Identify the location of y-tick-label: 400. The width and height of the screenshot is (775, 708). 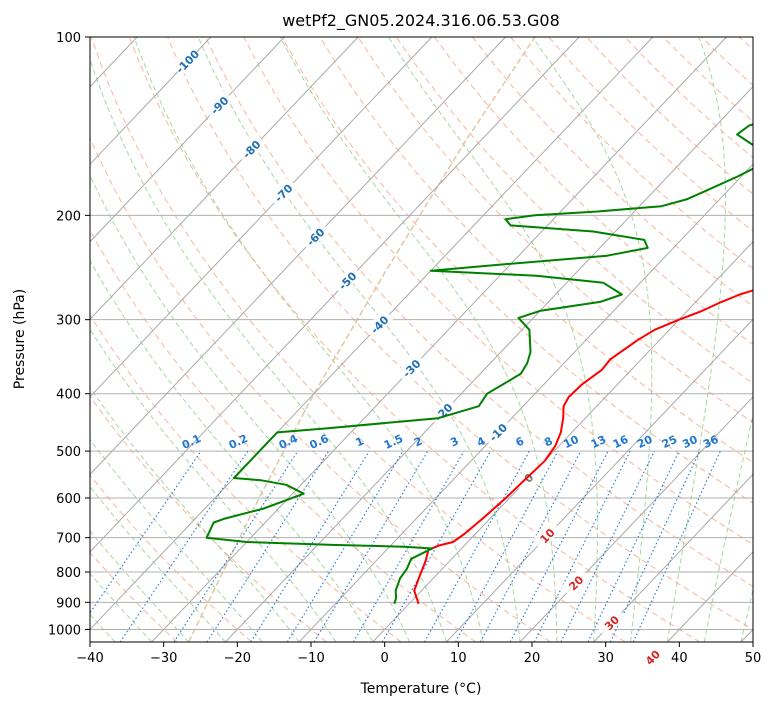
(68, 395).